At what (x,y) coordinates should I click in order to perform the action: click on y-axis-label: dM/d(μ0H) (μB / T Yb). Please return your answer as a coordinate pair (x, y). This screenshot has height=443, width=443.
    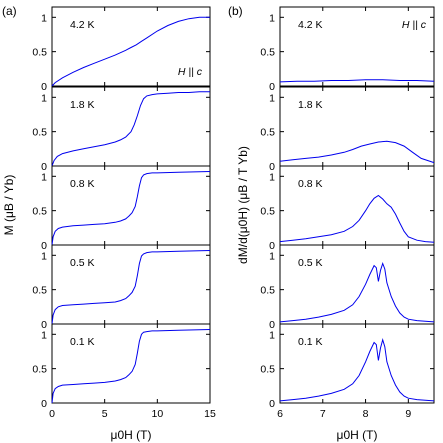
    Looking at the image, I should click on (243, 205).